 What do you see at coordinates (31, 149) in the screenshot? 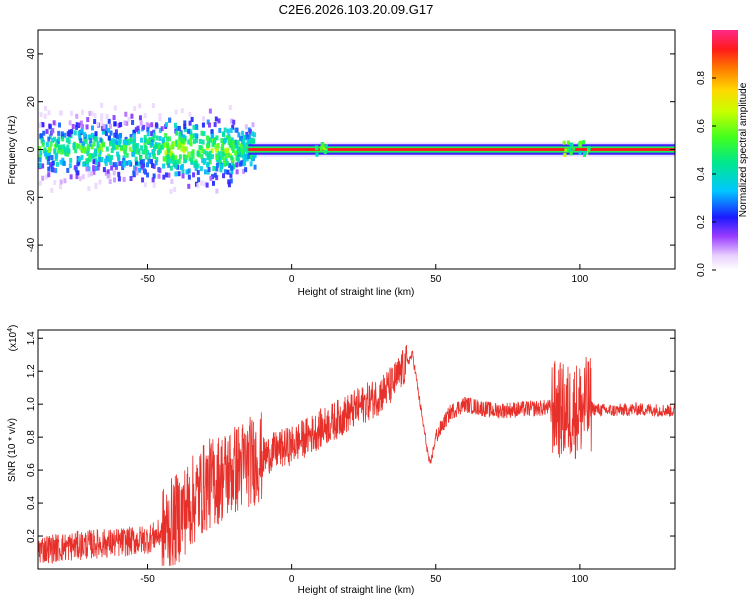
I see `y-tick-label: 0` at bounding box center [31, 149].